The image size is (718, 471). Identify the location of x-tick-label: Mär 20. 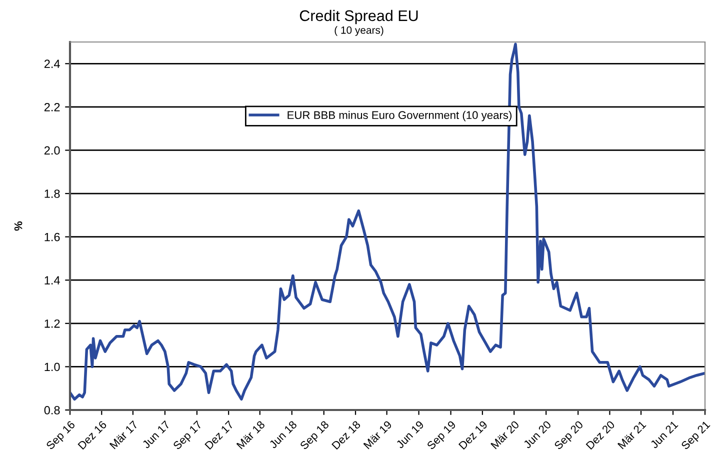
(505, 435).